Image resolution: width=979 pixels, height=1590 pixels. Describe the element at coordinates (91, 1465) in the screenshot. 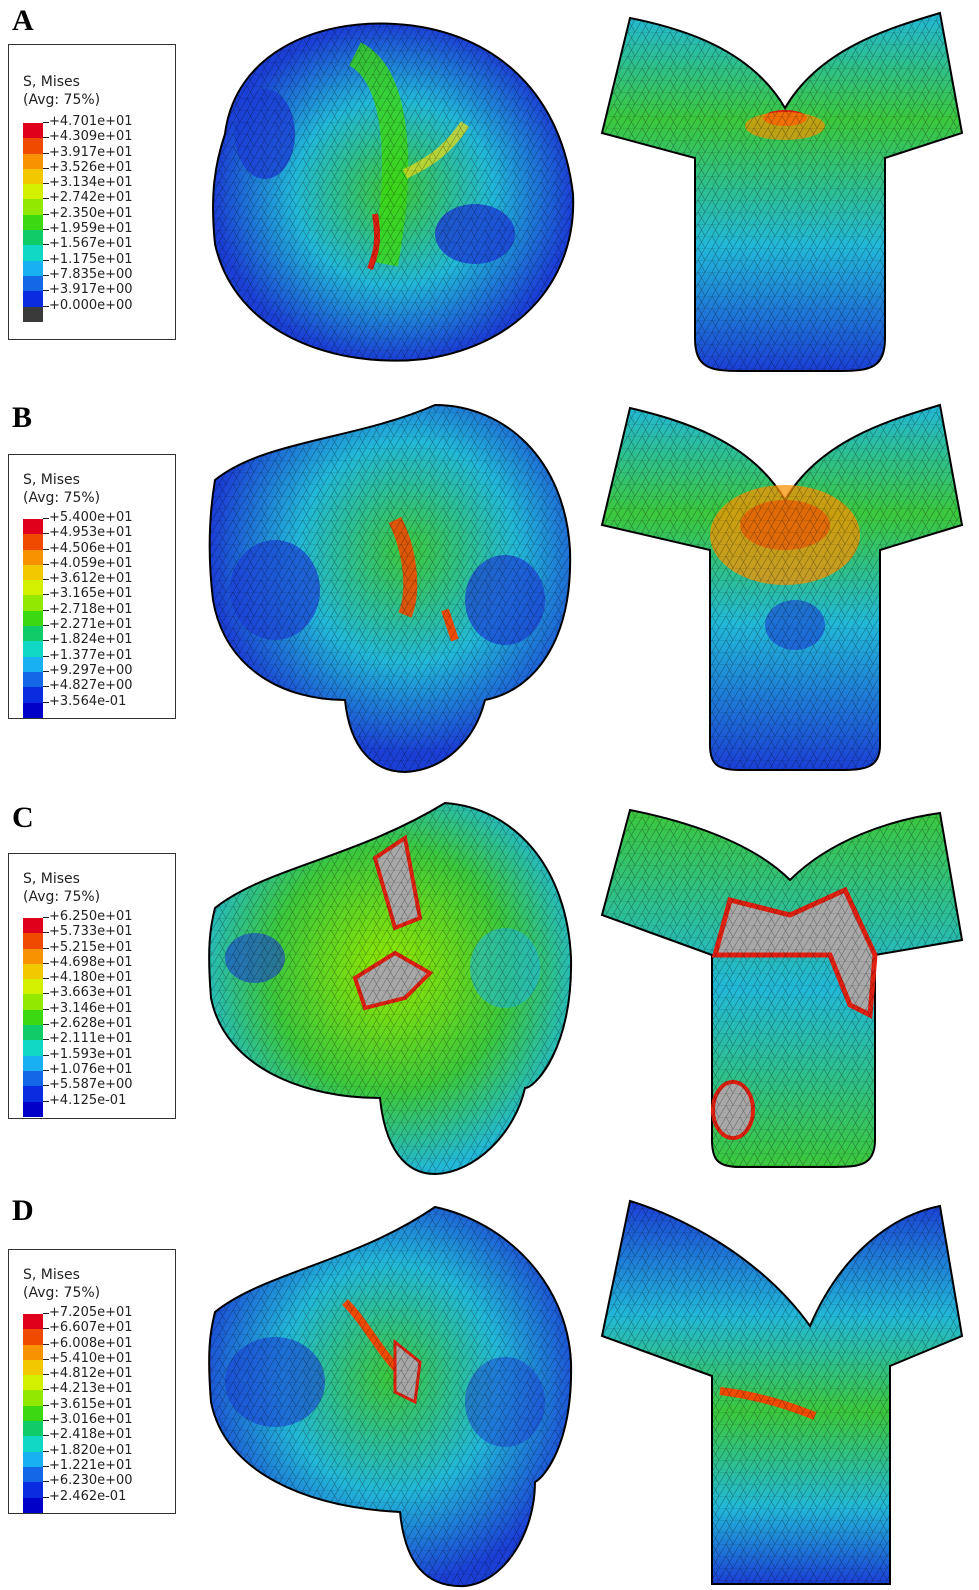

I see `legend-value: +1.221e+01` at that location.